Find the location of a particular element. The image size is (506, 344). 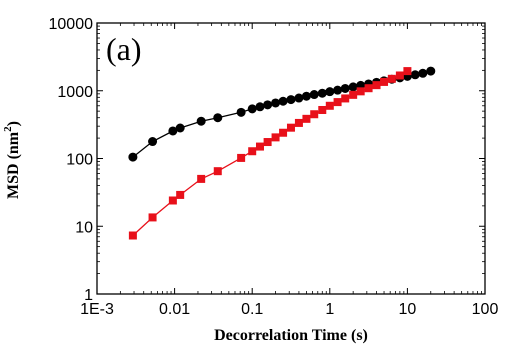

y-tick-label: 10000 is located at coordinates (71, 24).